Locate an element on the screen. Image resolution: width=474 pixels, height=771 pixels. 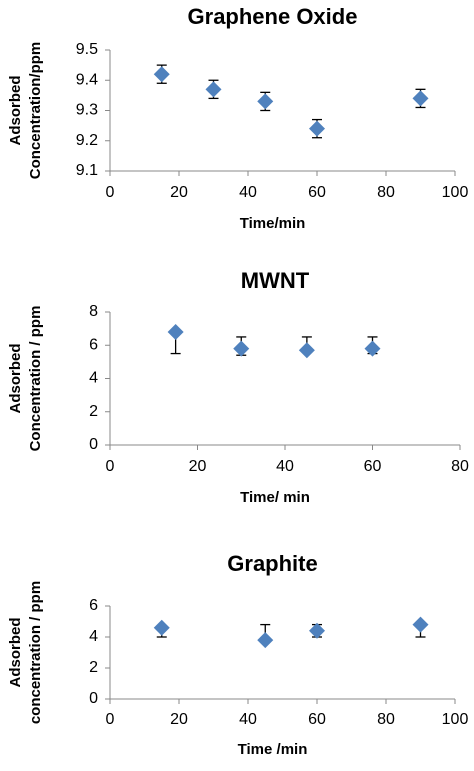
y-tick-label: 9.1 is located at coordinates (87, 170).